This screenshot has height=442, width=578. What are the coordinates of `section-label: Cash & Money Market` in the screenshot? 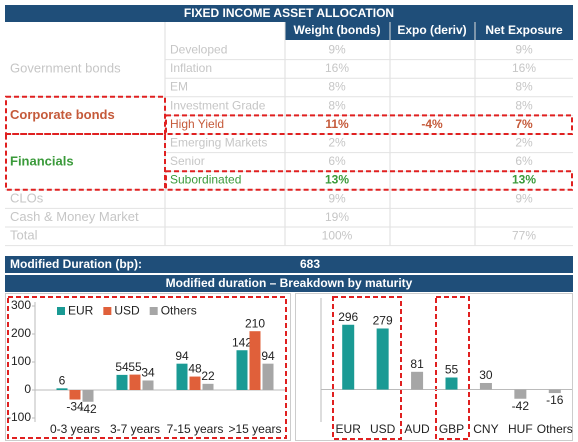 It's located at (74, 216).